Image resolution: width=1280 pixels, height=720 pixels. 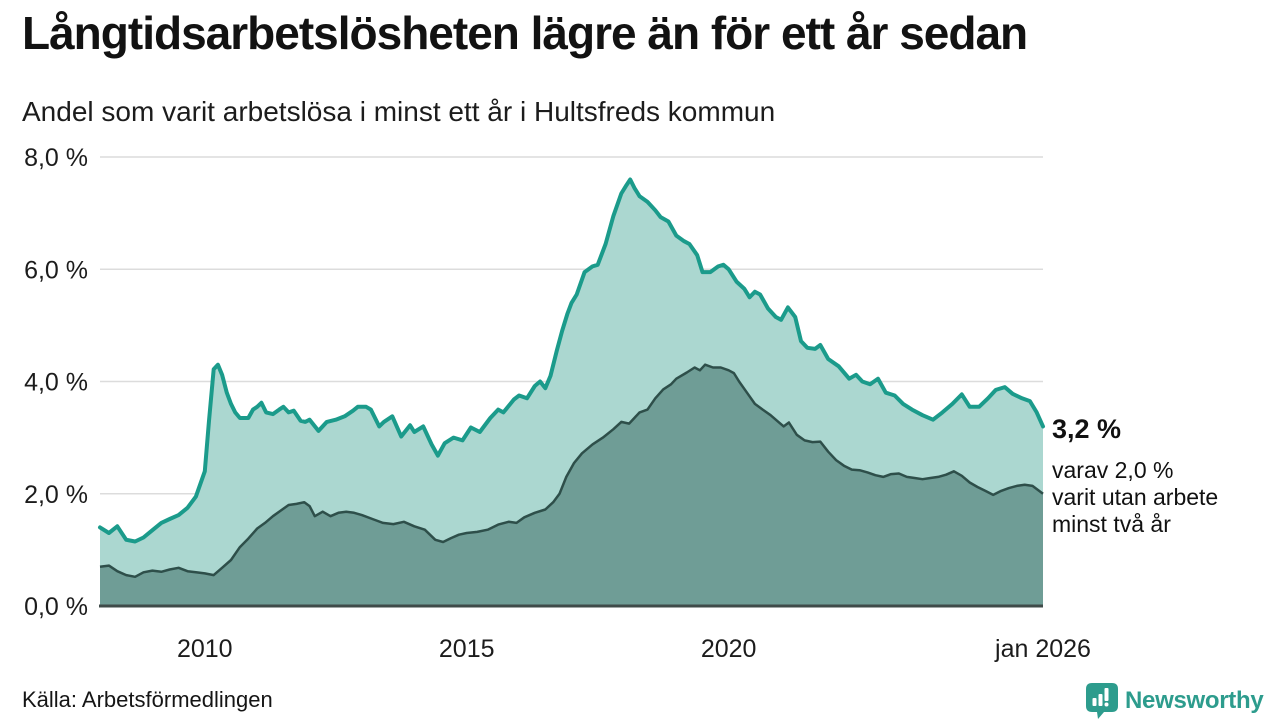 What do you see at coordinates (205, 649) in the screenshot?
I see `x-axis-label: 2010` at bounding box center [205, 649].